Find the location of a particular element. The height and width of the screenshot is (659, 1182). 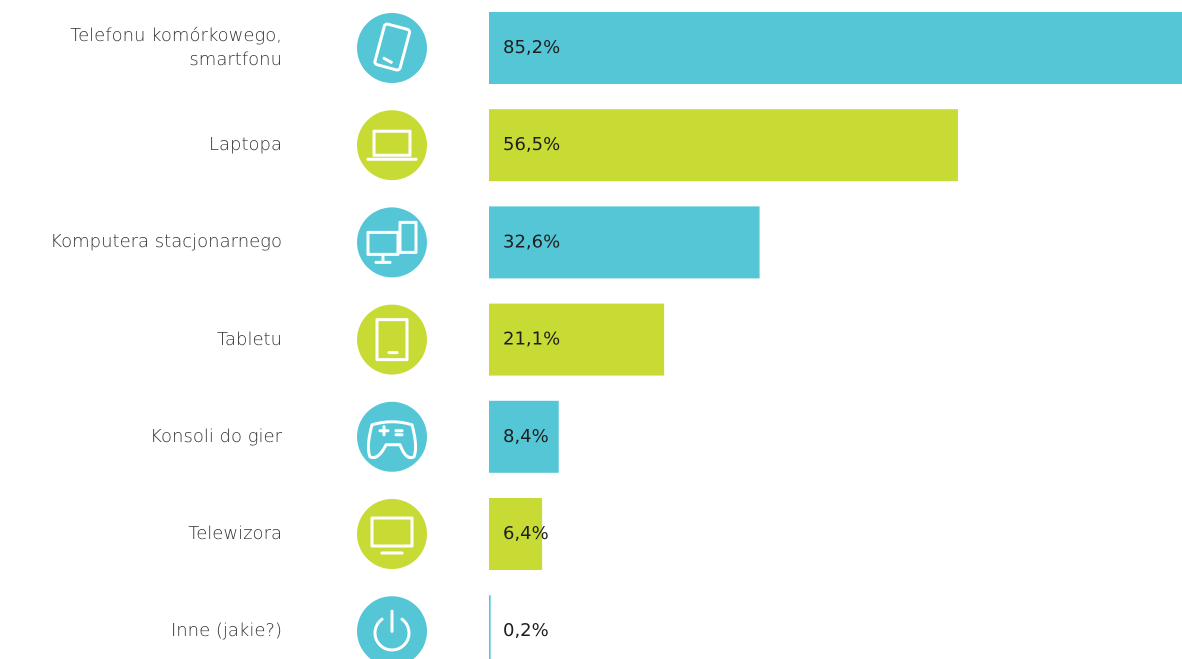

value-label: 6,4% is located at coordinates (526, 533).